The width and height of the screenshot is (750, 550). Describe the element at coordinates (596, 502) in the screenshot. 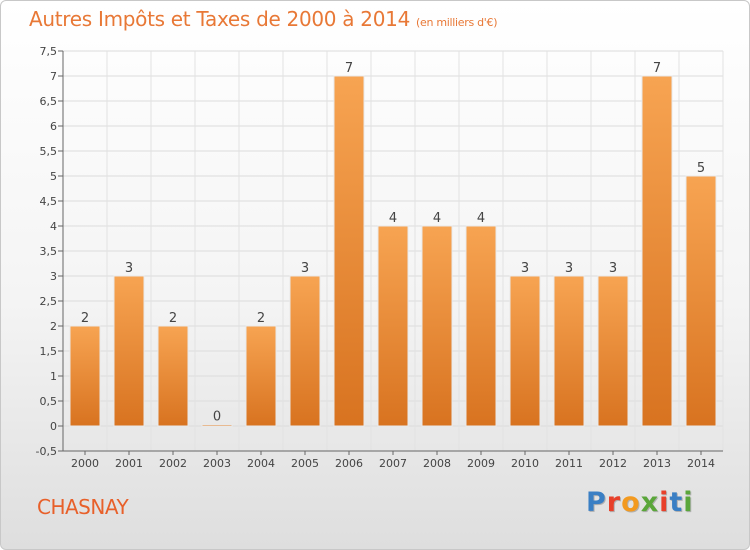

I see `logo-letter: P` at that location.